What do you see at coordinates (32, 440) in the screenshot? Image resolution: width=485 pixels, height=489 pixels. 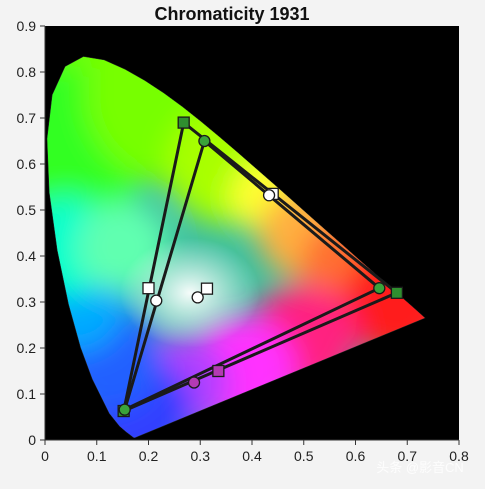 I see `y-tick-label: 0` at bounding box center [32, 440].